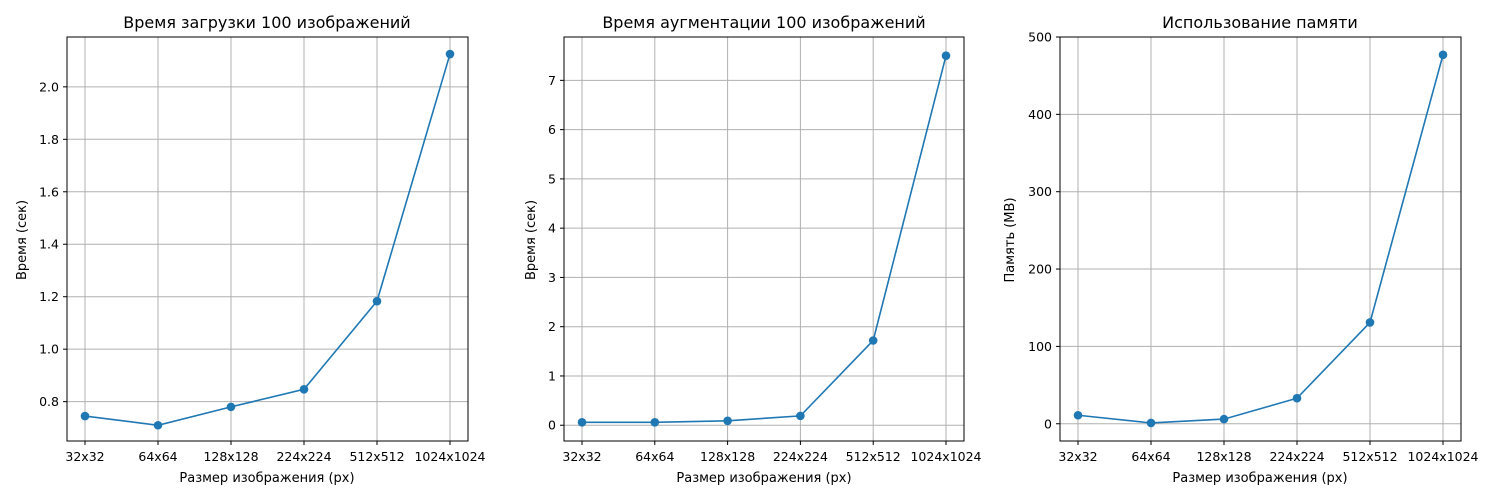 The height and width of the screenshot is (500, 1500). What do you see at coordinates (552, 375) in the screenshot?
I see `y-tick-label: 1` at bounding box center [552, 375].